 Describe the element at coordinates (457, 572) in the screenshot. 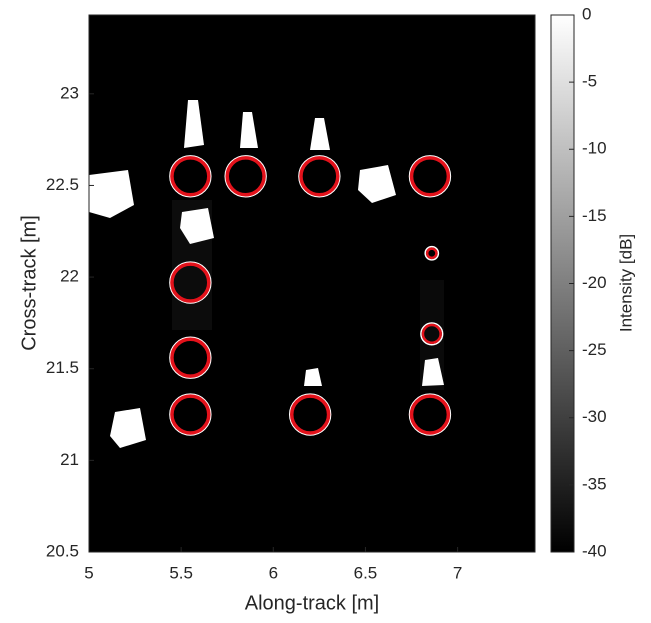

I see `x-tick-label: 7` at that location.